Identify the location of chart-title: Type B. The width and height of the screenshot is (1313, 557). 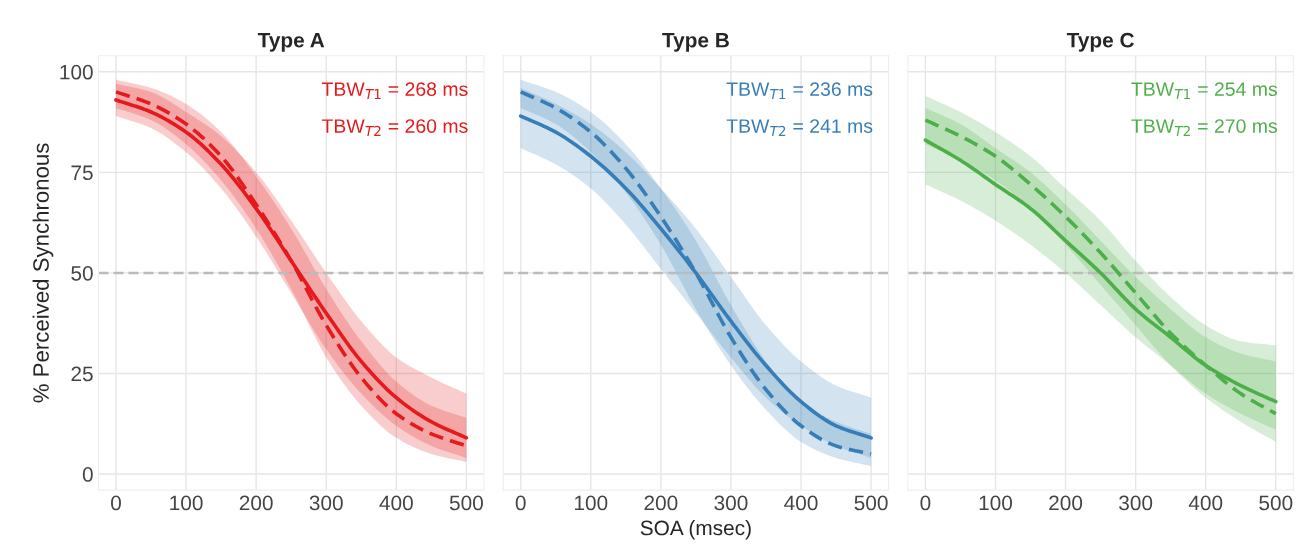
(695, 42).